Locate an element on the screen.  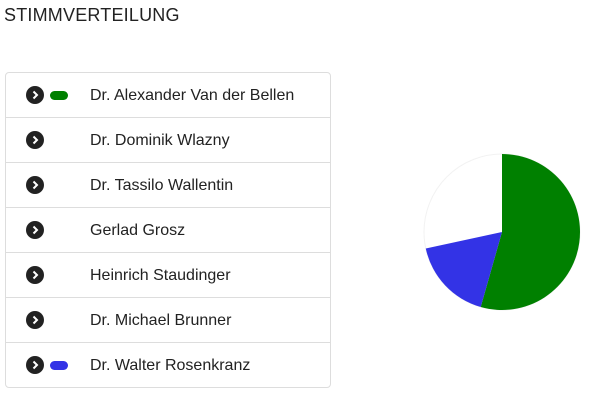
candidate-row: Heinrich Staudinger is located at coordinates (168, 274).